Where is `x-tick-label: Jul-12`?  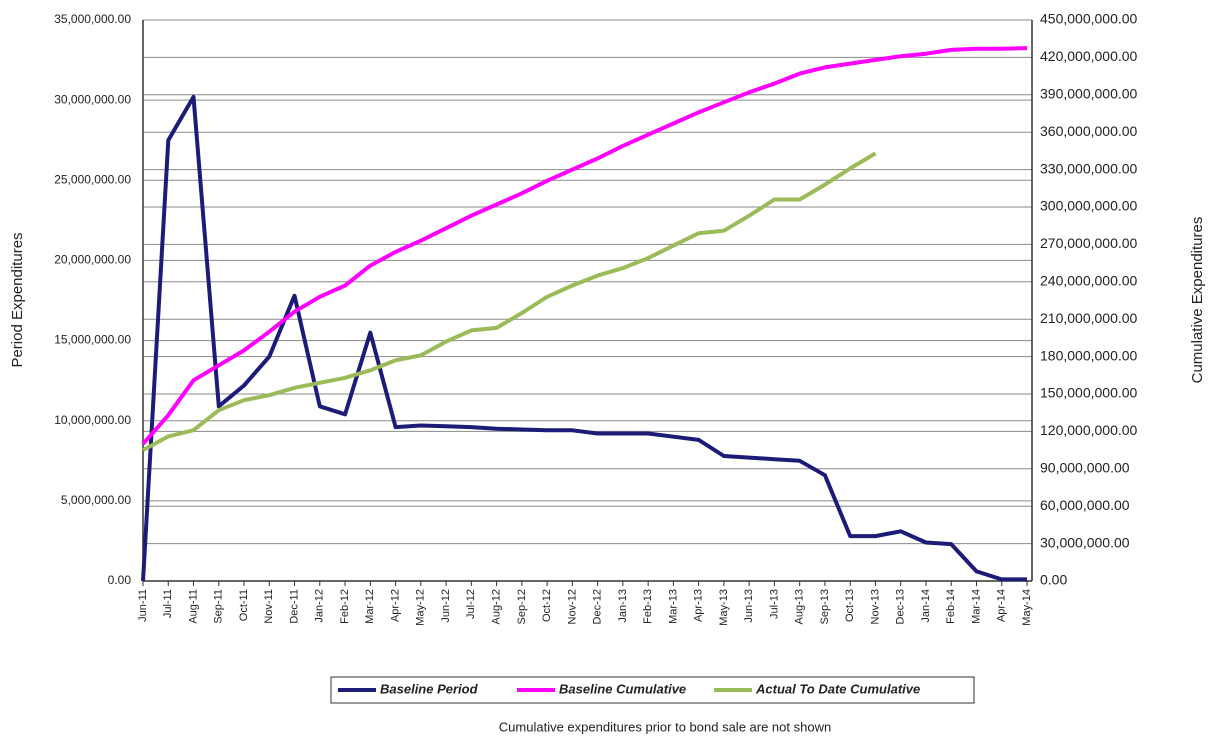 x-tick-label: Jul-12 is located at coordinates (471, 604).